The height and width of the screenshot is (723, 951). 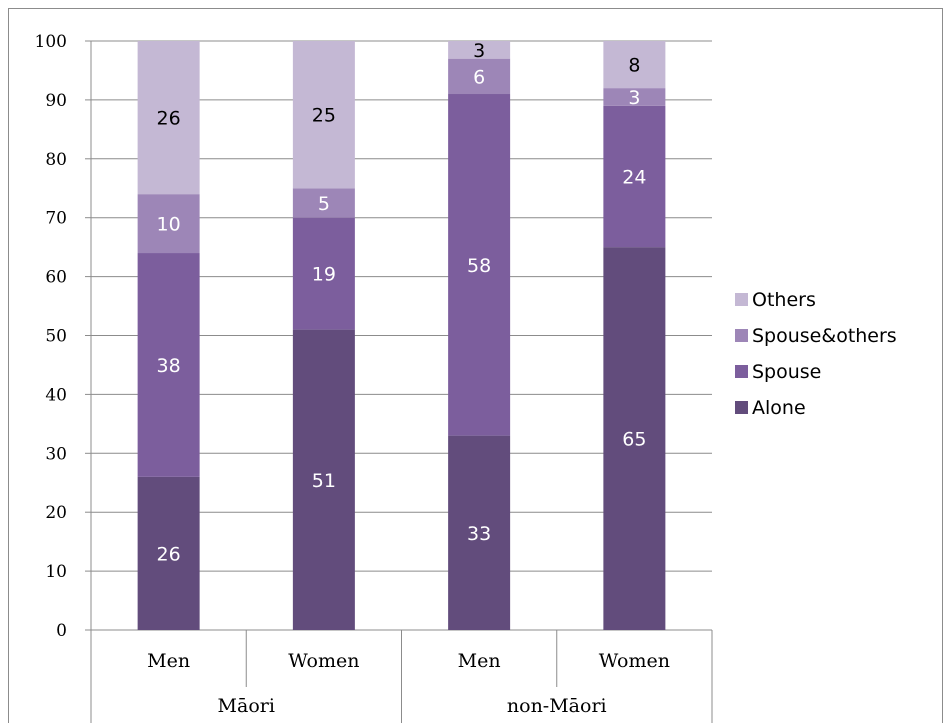 I want to click on x-group-label: non-Māori, so click(x=557, y=706).